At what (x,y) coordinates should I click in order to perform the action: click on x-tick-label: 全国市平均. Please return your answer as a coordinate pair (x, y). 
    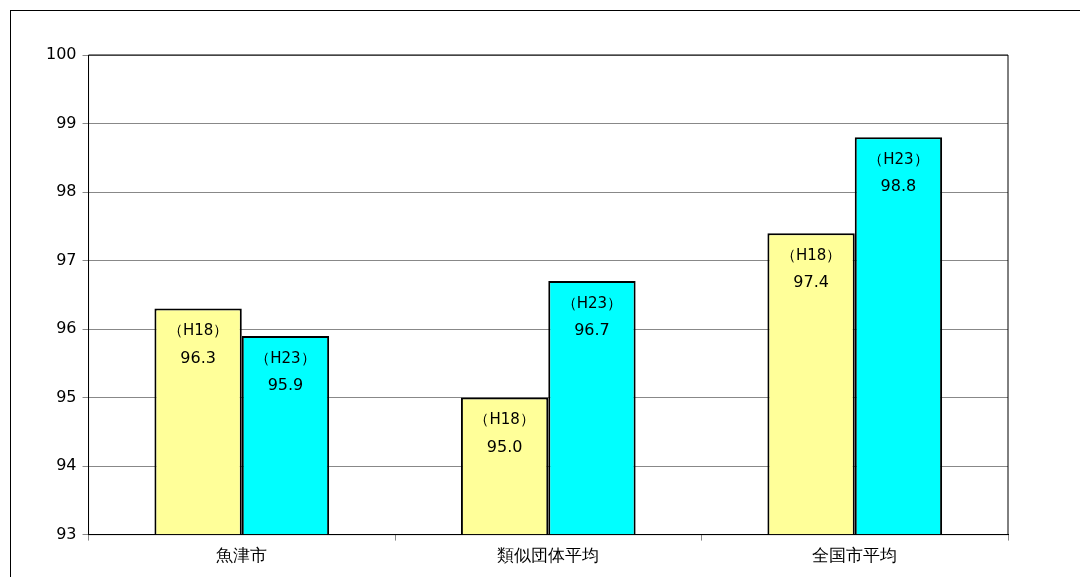
    Looking at the image, I should click on (855, 555).